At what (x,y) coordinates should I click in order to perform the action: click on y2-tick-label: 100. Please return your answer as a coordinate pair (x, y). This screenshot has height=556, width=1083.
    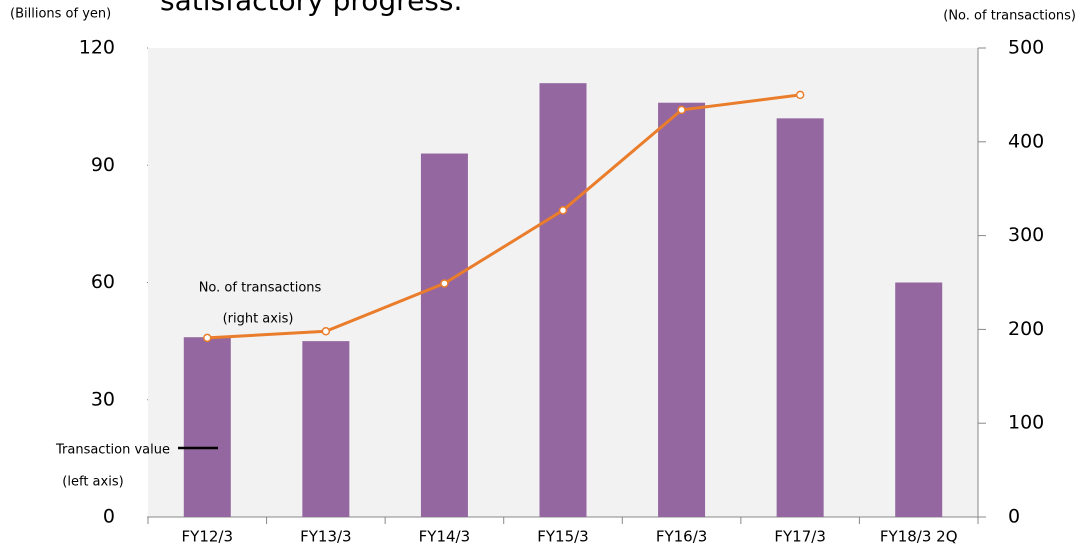
    Looking at the image, I should click on (1026, 423).